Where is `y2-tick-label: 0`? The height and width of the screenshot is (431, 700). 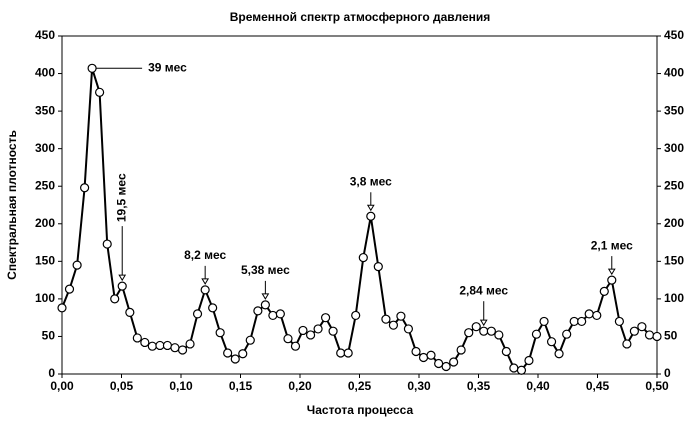
y2-tick-label: 0 is located at coordinates (667, 373).